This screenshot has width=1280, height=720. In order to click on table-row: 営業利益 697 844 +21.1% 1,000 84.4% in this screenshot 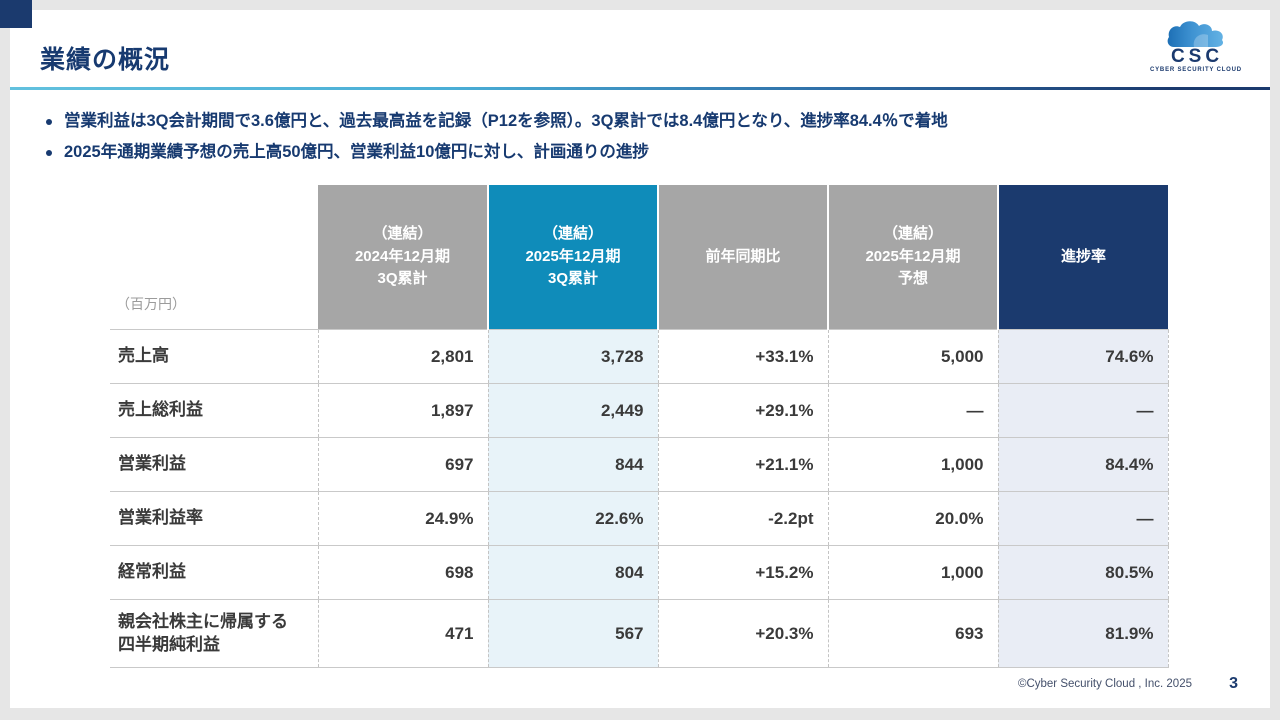, I will do `click(639, 464)`.